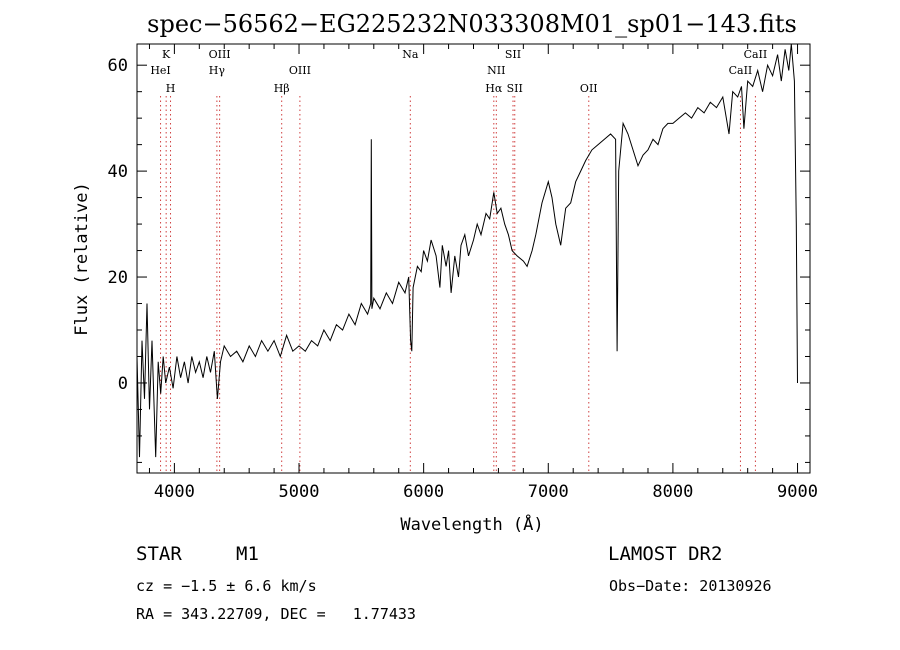  Describe the element at coordinates (160, 70) in the screenshot. I see `emission-line-label: HeI` at that location.